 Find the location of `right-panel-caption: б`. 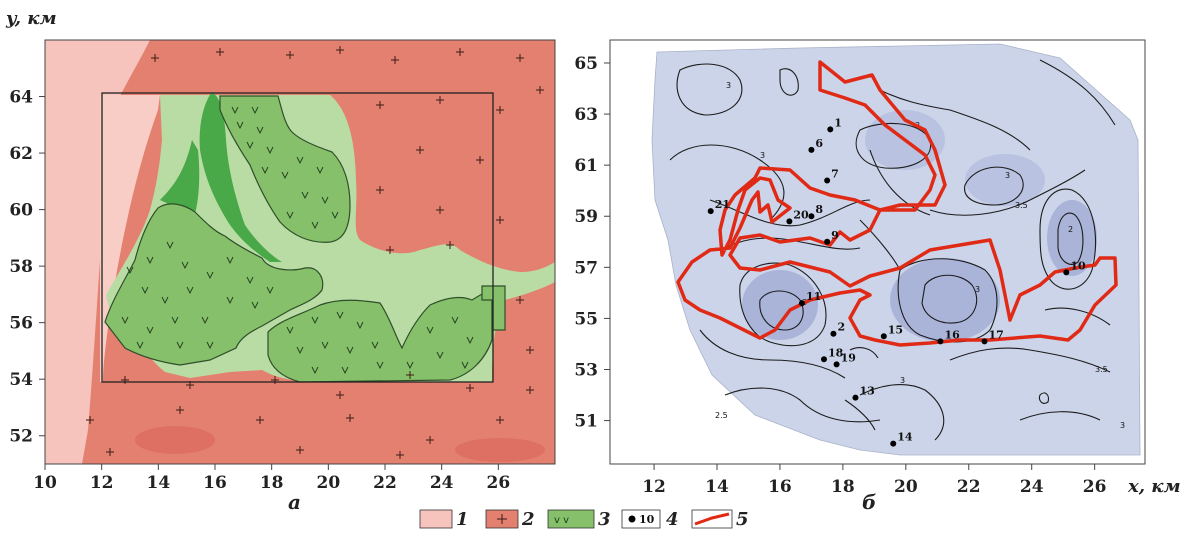

right-panel-caption: б is located at coordinates (869, 502).